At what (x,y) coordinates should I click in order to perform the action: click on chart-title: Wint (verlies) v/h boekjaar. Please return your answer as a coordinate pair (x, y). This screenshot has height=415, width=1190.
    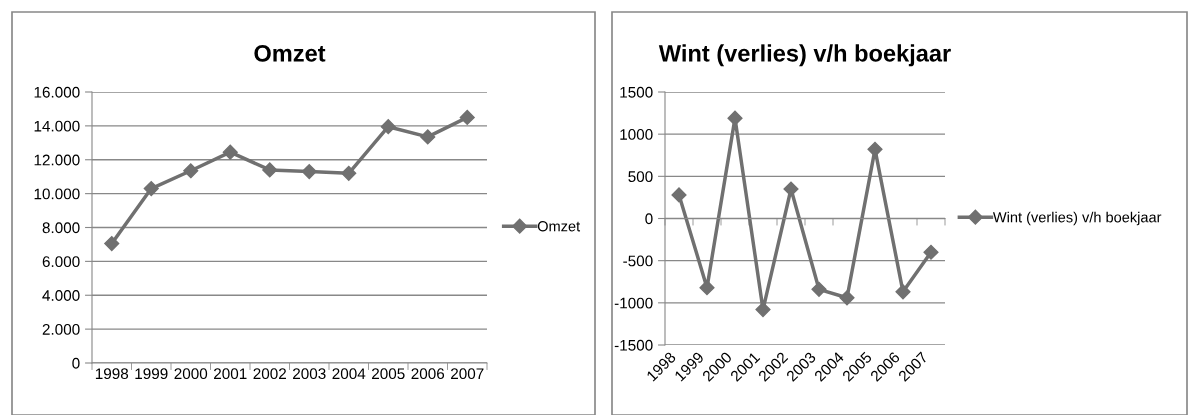
    Looking at the image, I should click on (804, 55).